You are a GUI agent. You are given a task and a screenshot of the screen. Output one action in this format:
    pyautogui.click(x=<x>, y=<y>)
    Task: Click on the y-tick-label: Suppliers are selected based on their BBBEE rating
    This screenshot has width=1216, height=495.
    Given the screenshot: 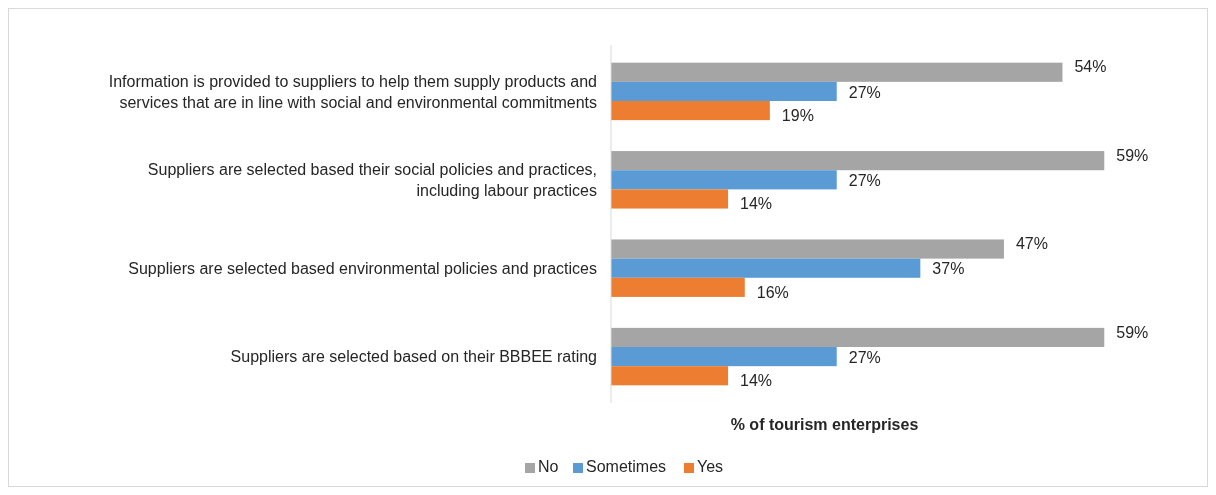 What is the action you would take?
    pyautogui.click(x=413, y=357)
    